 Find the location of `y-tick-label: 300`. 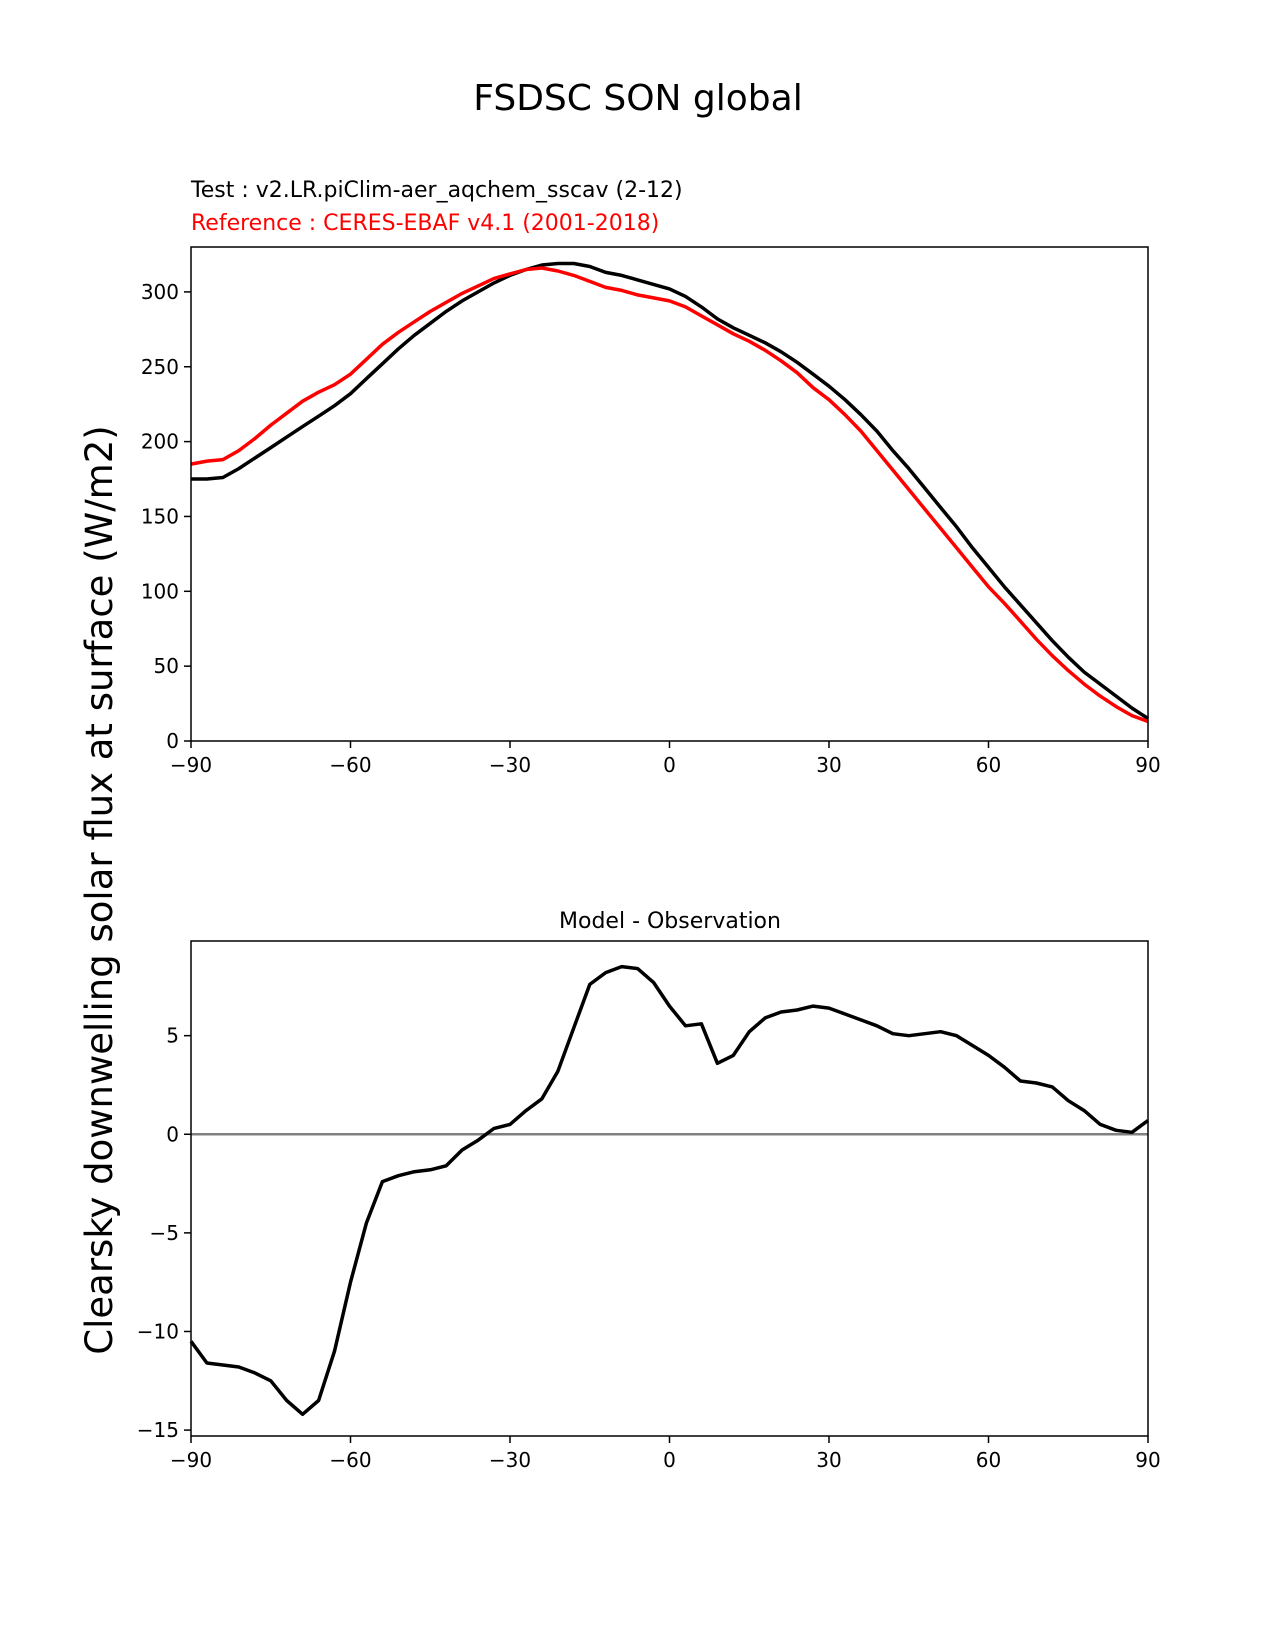

y-tick-label: 300 is located at coordinates (160, 292).